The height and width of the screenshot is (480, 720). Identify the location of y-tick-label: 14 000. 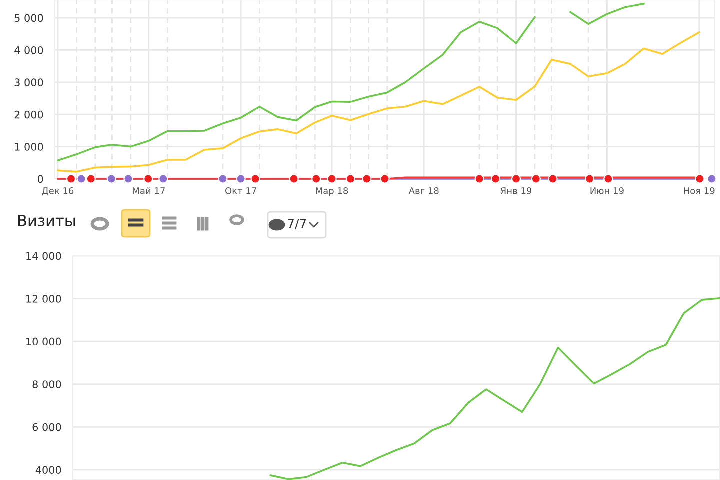
(44, 256).